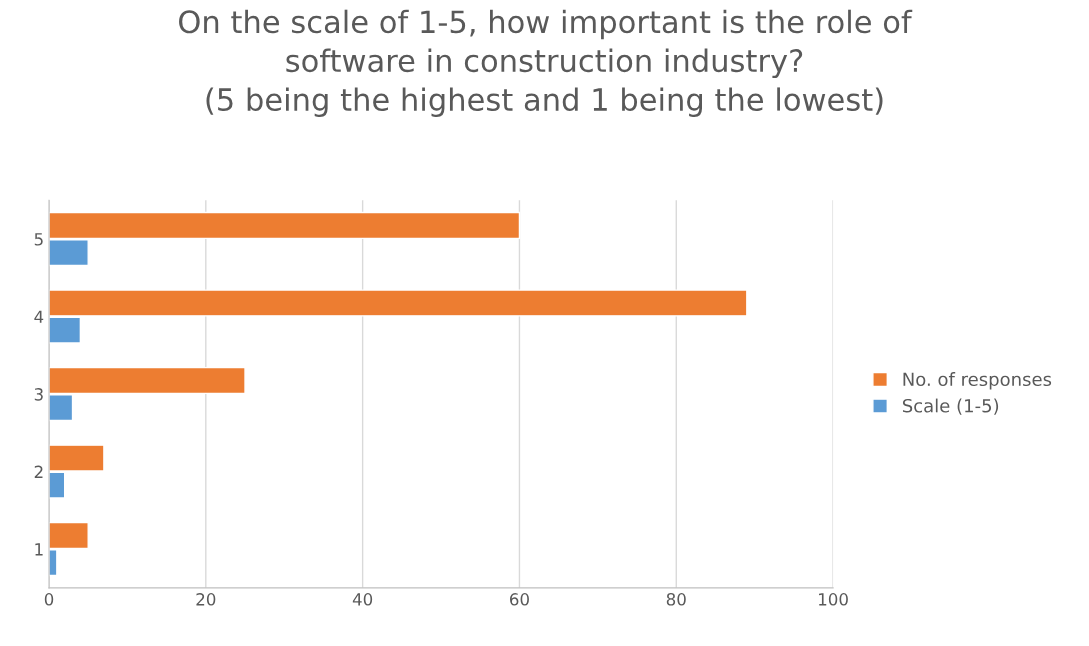 The width and height of the screenshot is (1089, 646). What do you see at coordinates (977, 381) in the screenshot?
I see `legend-label: No. of responses` at bounding box center [977, 381].